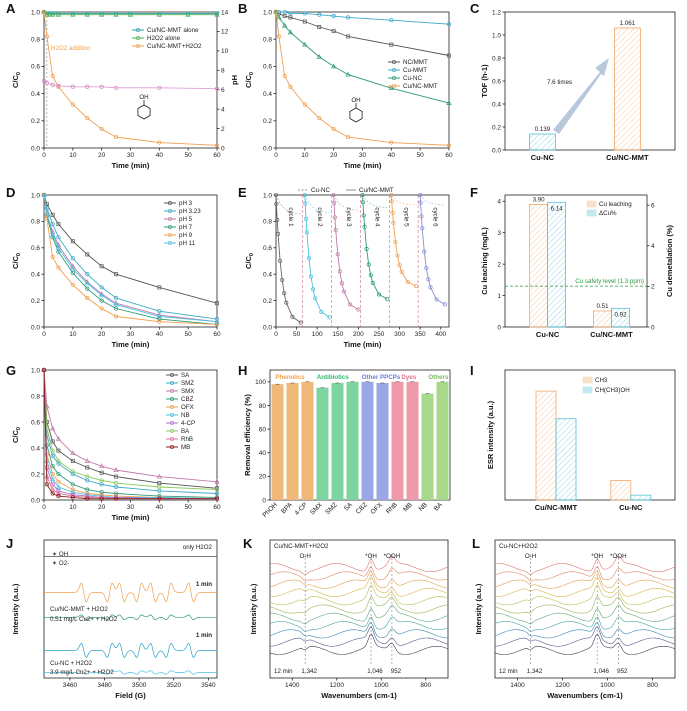  Describe the element at coordinates (10, 192) in the screenshot. I see `panel-letter: D` at that location.